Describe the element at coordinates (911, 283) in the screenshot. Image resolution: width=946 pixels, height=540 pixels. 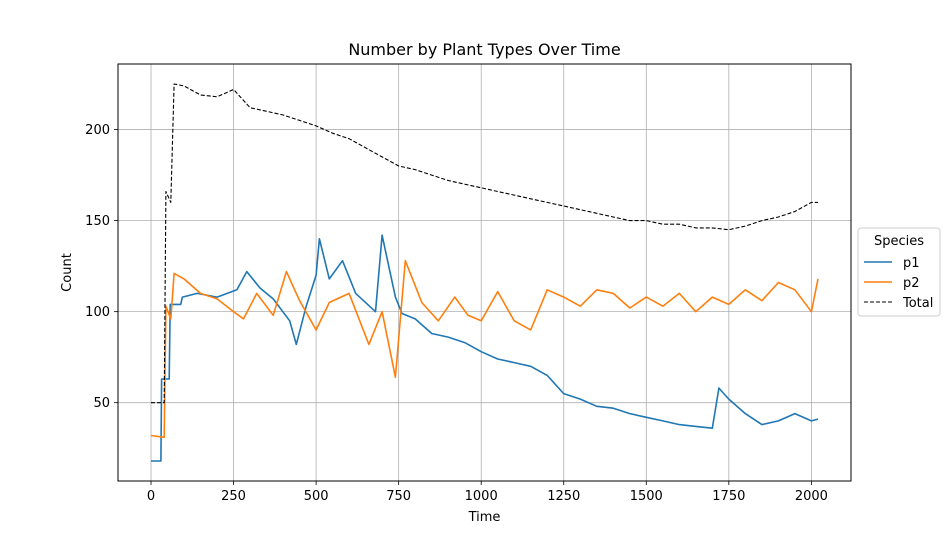
I see `legend-label-p2: p2` at that location.